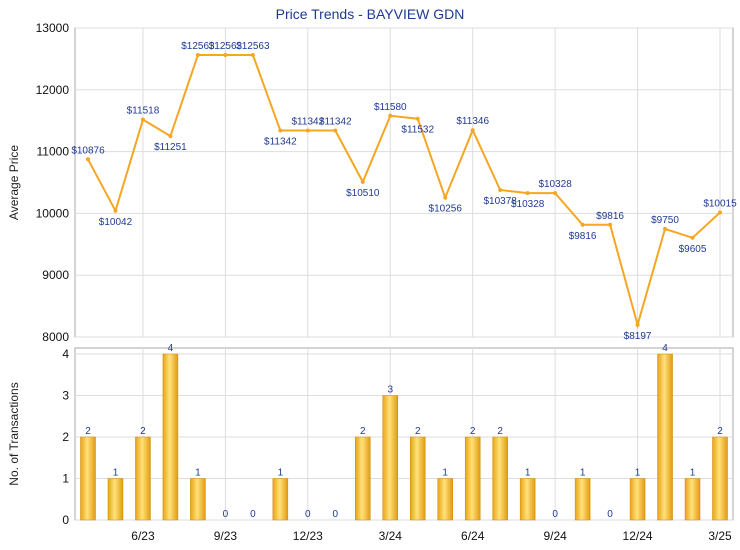 Image resolution: width=740 pixels, height=550 pixels. What do you see at coordinates (226, 536) in the screenshot?
I see `x-tick-label: 9/23` at bounding box center [226, 536].